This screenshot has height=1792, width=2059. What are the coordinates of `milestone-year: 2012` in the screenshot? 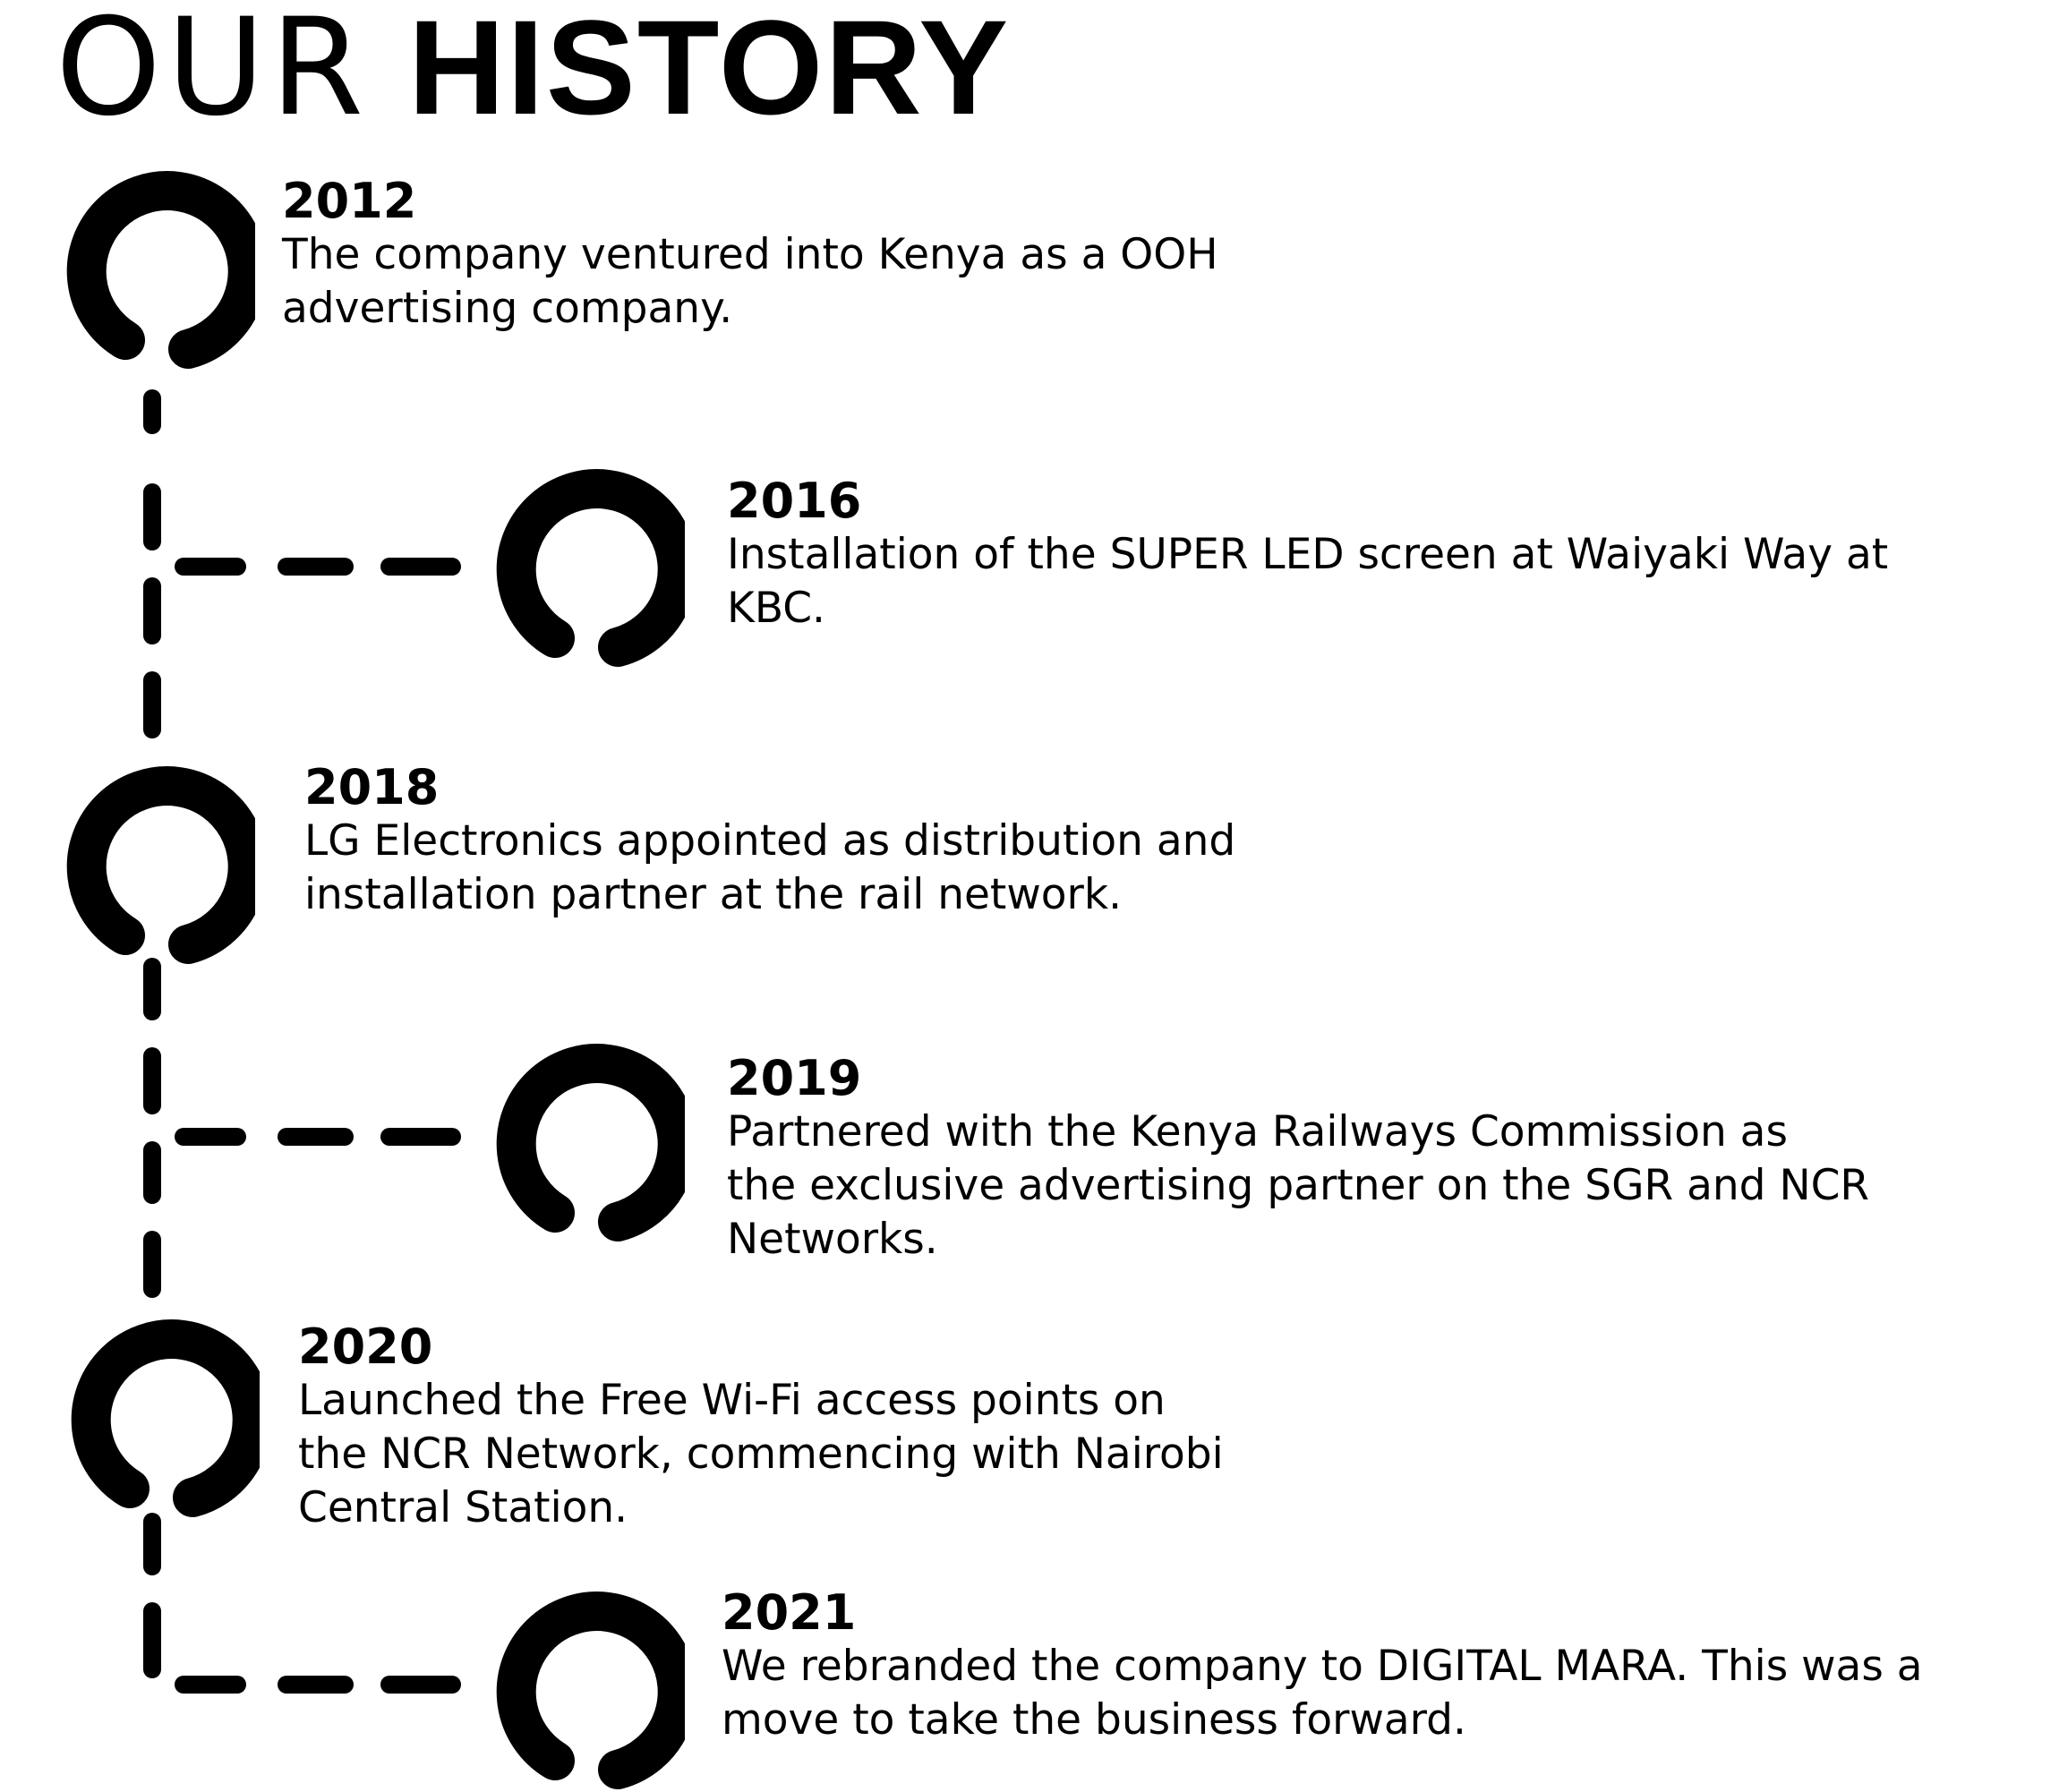 It's located at (349, 201).